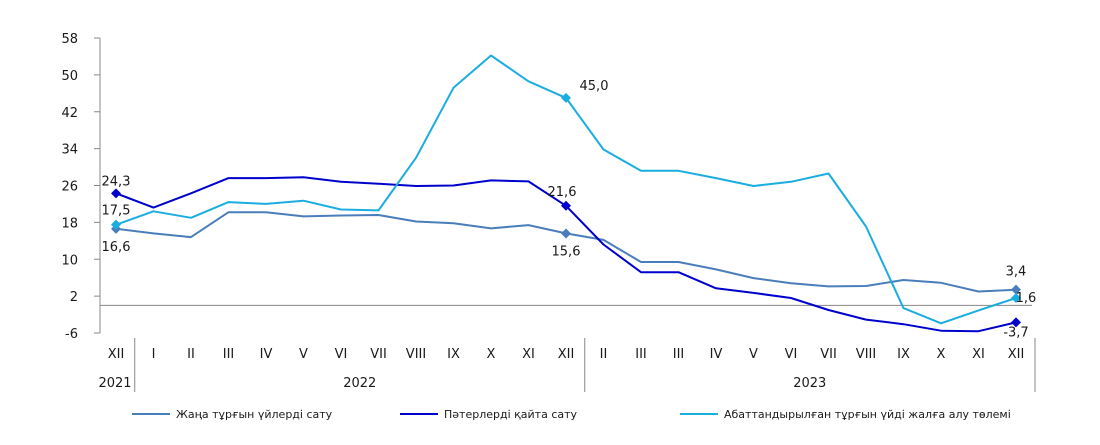 The height and width of the screenshot is (445, 1100). Describe the element at coordinates (69, 76) in the screenshot. I see `y-tick-label: 50` at that location.